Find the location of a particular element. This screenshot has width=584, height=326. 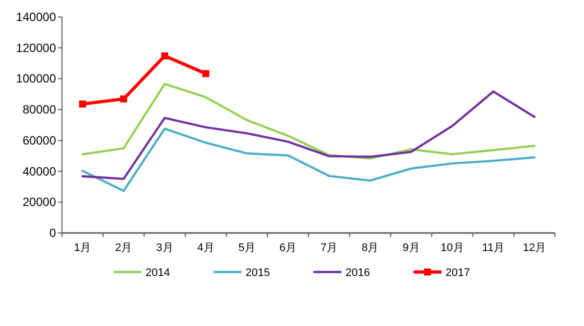

y-tick-label: 20000 is located at coordinates (39, 202).